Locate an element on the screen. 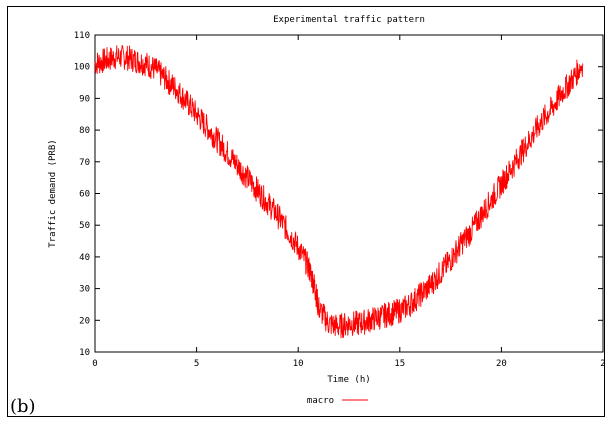  chart-title: Experimental traffic pattern is located at coordinates (349, 20).